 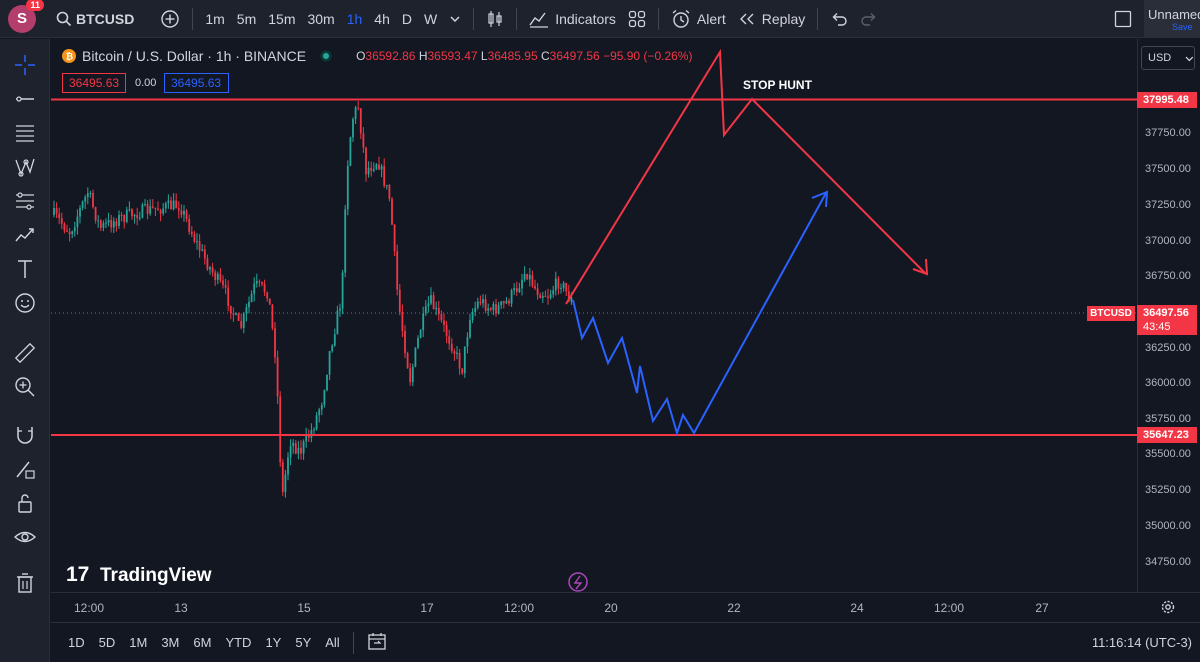 I want to click on fullscreen-button, so click(x=1123, y=19).